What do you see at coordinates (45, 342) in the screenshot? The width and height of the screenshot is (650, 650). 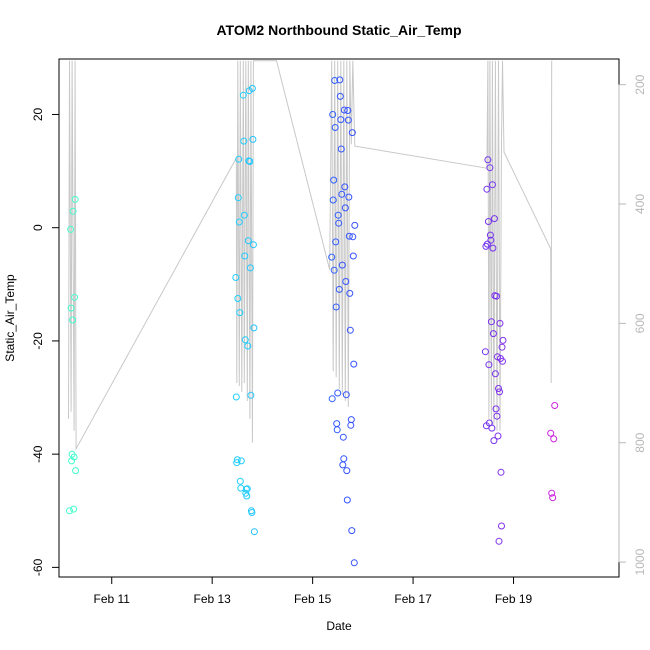 I see `y-axis: -60 -40 -20 0 20` at bounding box center [45, 342].